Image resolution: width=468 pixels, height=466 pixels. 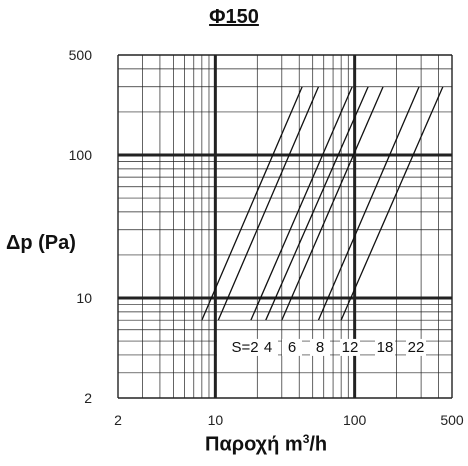 I want to click on y-tick-label: 100, so click(x=81, y=155).